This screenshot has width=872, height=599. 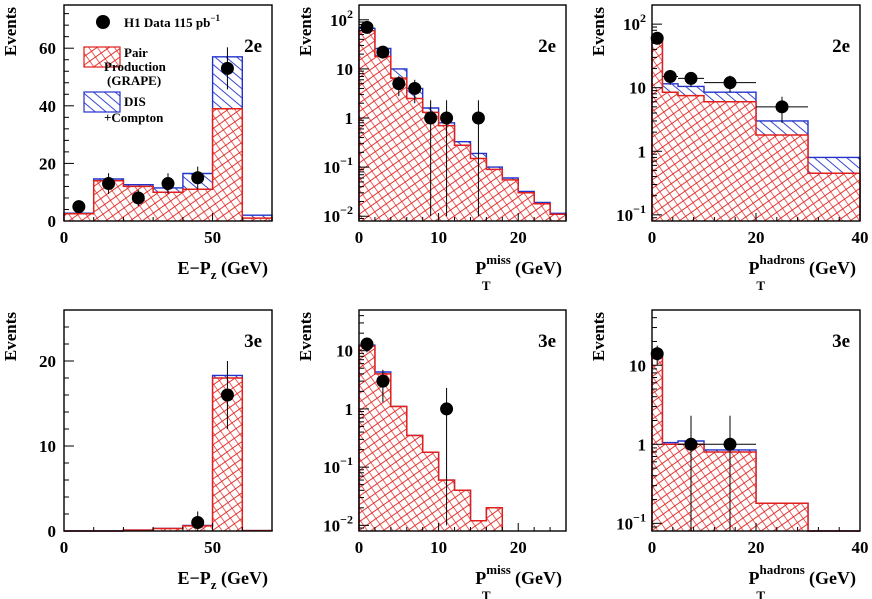 I want to click on legend-data-marker, so click(x=103, y=22).